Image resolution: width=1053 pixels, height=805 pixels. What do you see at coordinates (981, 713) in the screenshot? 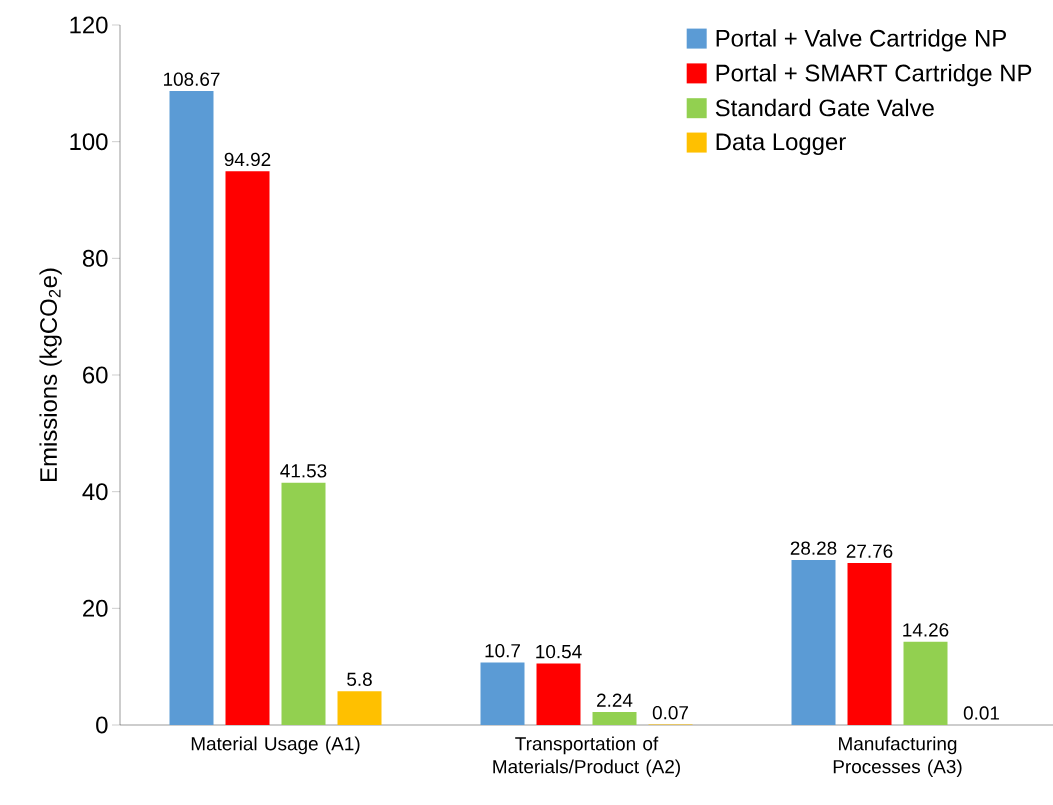
I see `data-label: 0.01` at bounding box center [981, 713].